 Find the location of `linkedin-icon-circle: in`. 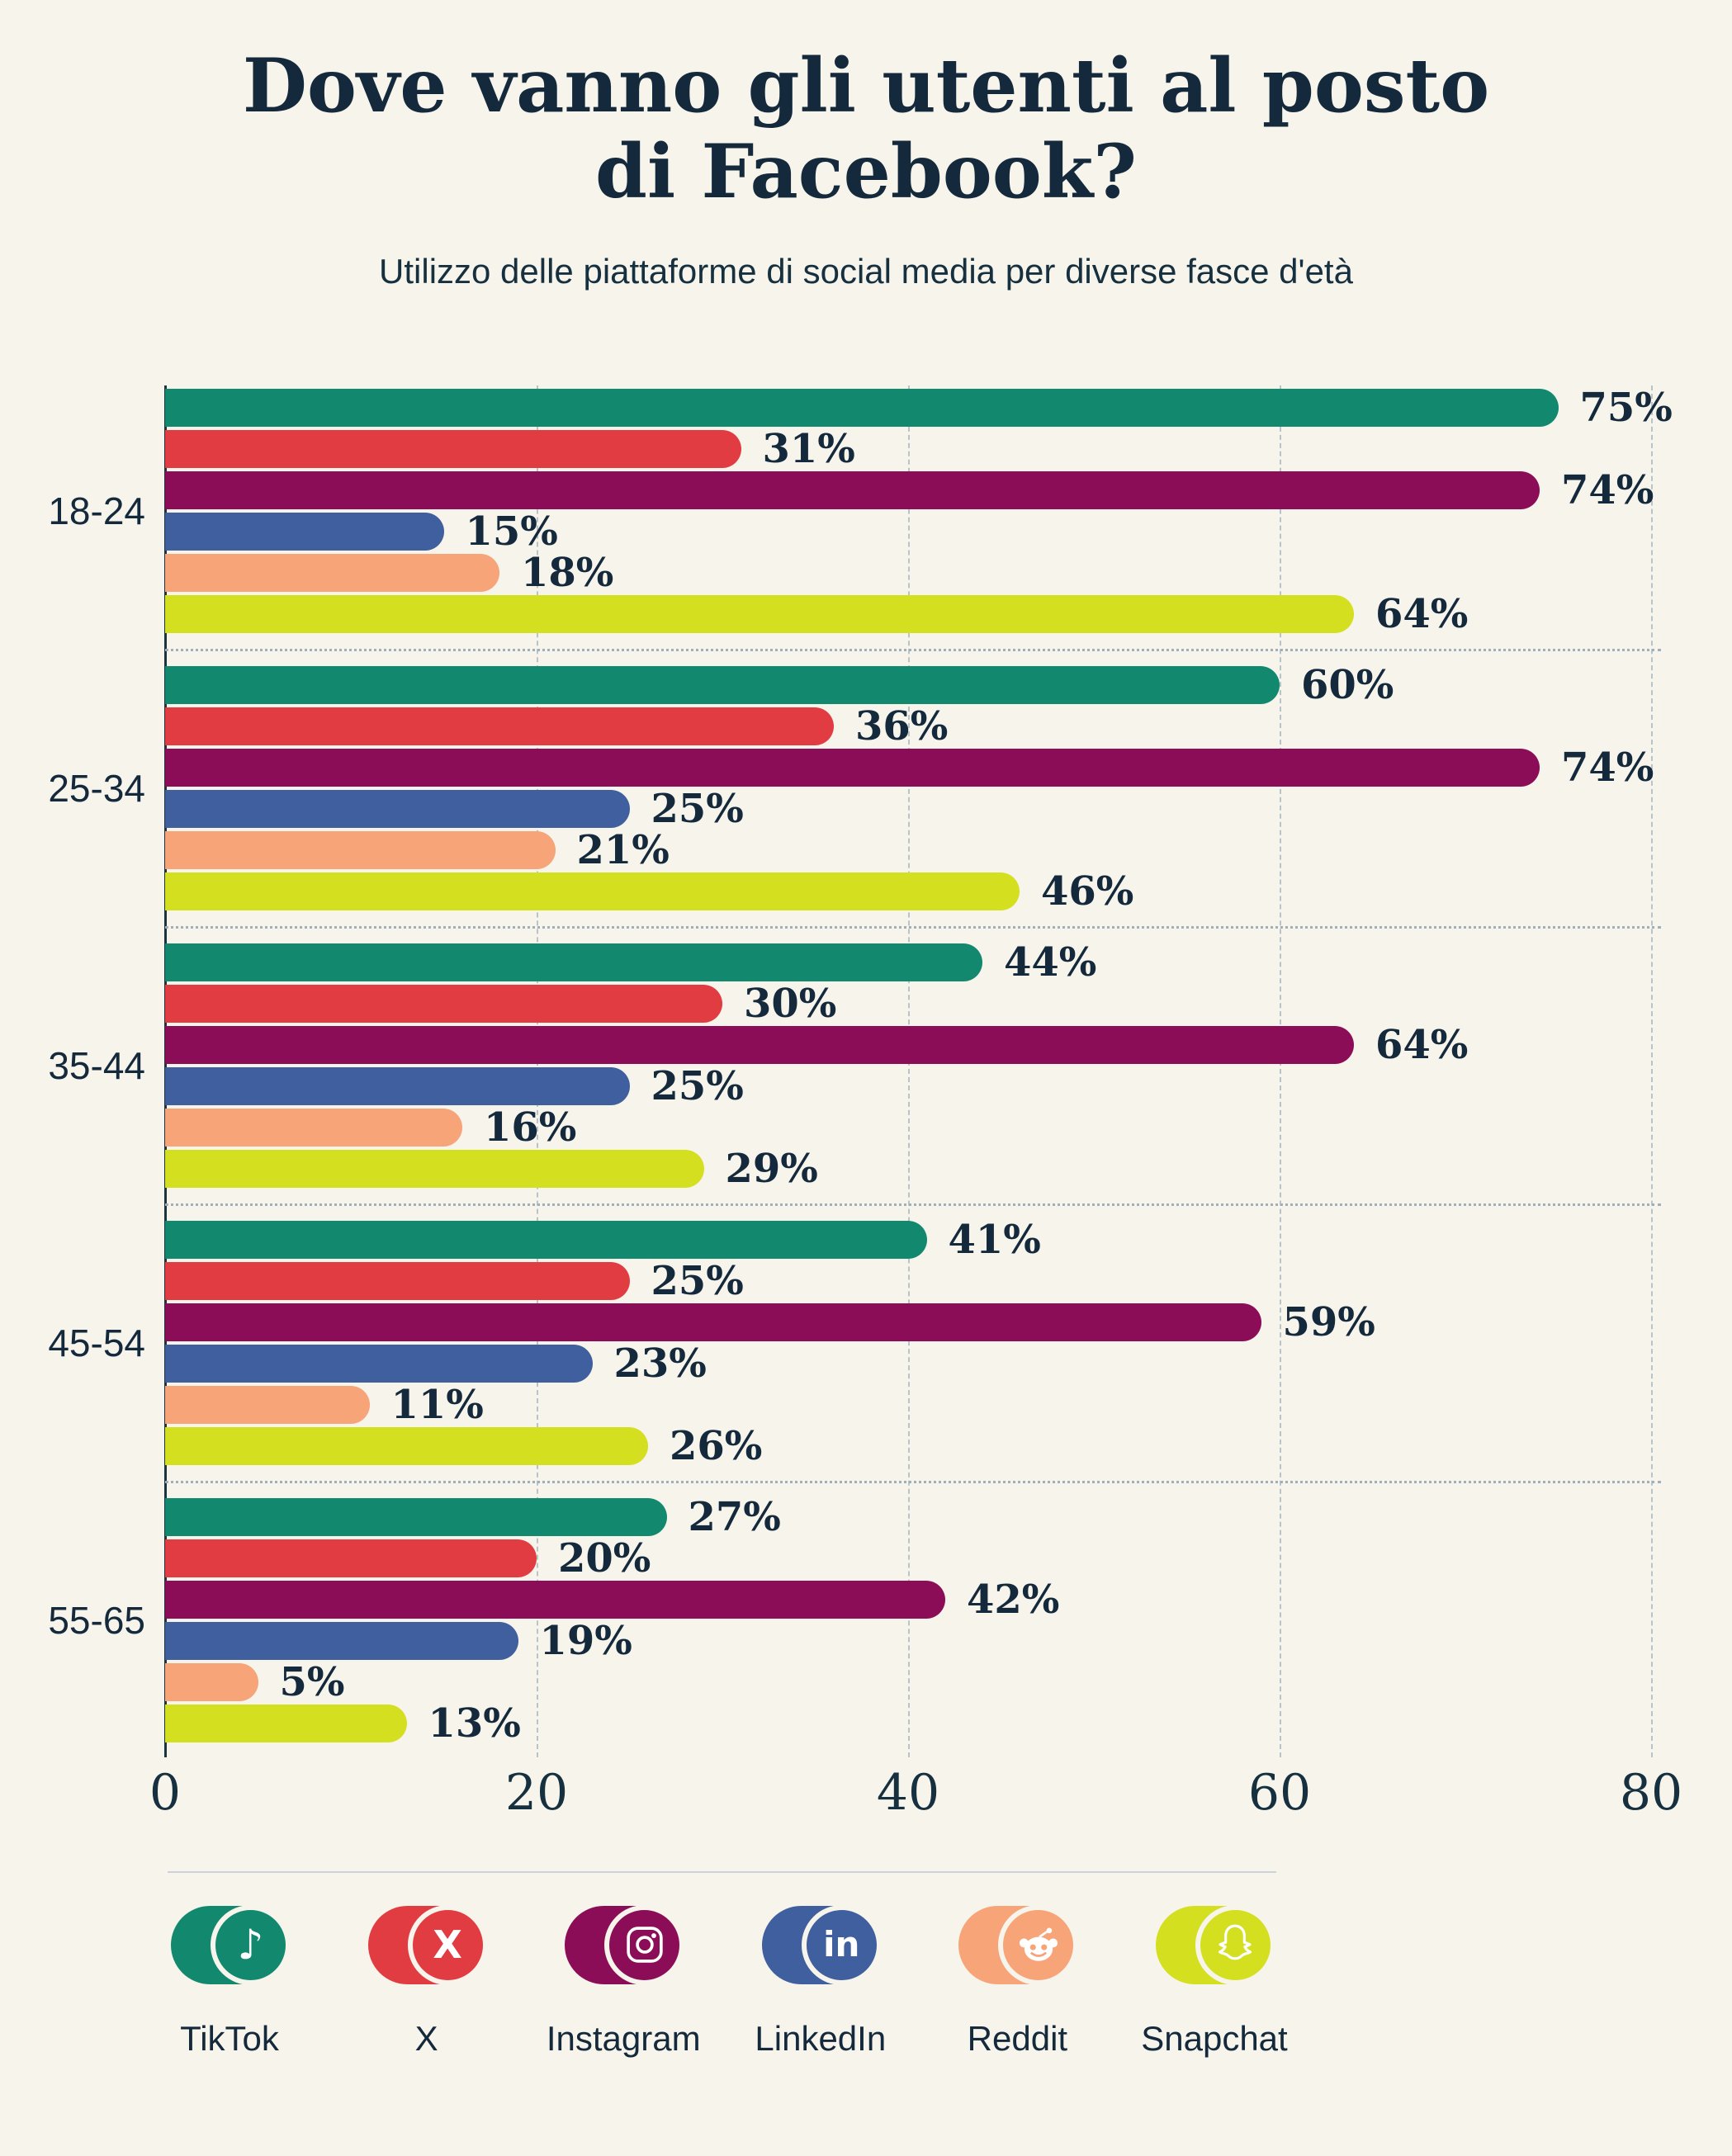

linkedin-icon-circle: in is located at coordinates (841, 1944).